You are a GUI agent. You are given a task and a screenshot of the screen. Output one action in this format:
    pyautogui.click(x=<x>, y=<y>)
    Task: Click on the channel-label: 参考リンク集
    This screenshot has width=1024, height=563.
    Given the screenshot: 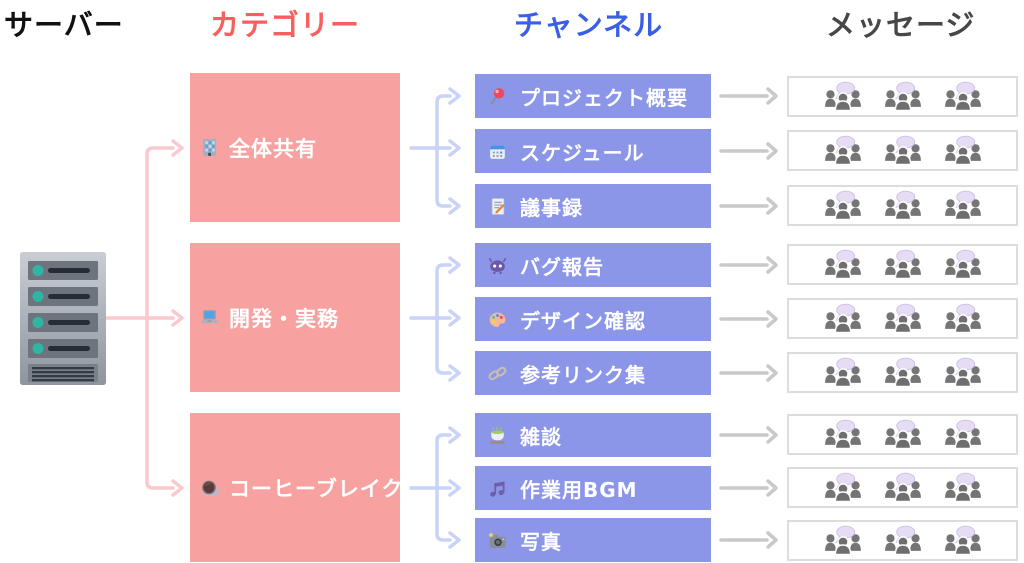 What is the action you would take?
    pyautogui.click(x=583, y=374)
    